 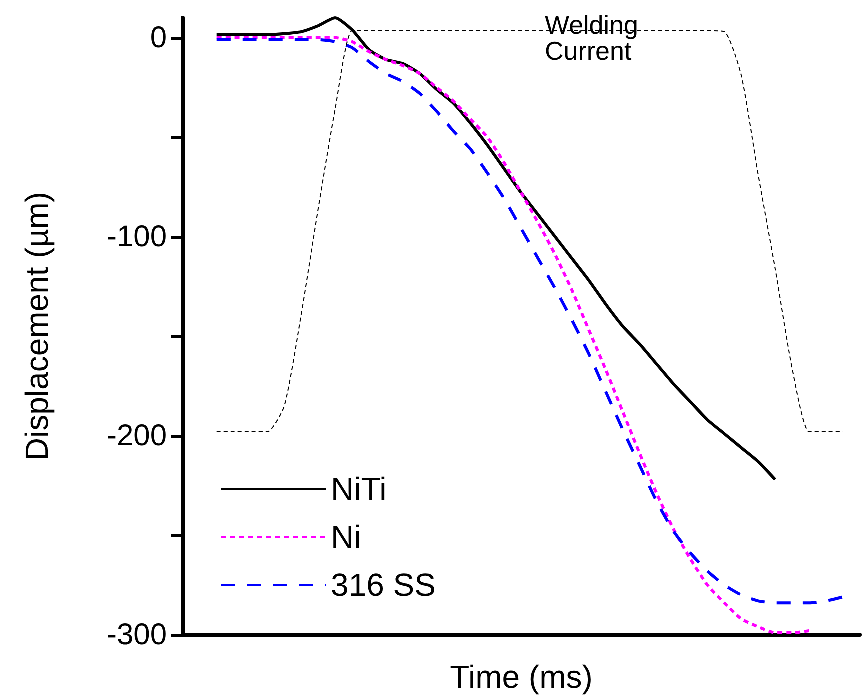 I want to click on y-tick-label: 0, so click(x=158, y=37).